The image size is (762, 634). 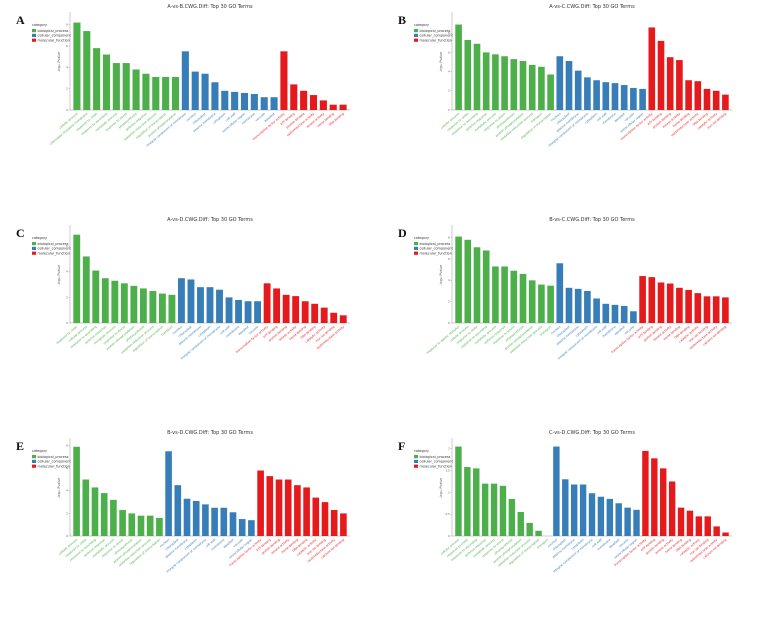 What do you see at coordinates (67, 446) in the screenshot?
I see `y-tick-label: 8` at bounding box center [67, 446].